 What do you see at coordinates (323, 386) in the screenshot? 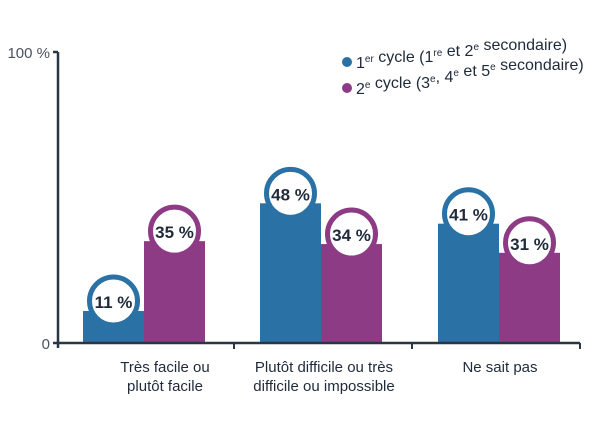
I see `category-label: difficile ou impossible` at bounding box center [323, 386].